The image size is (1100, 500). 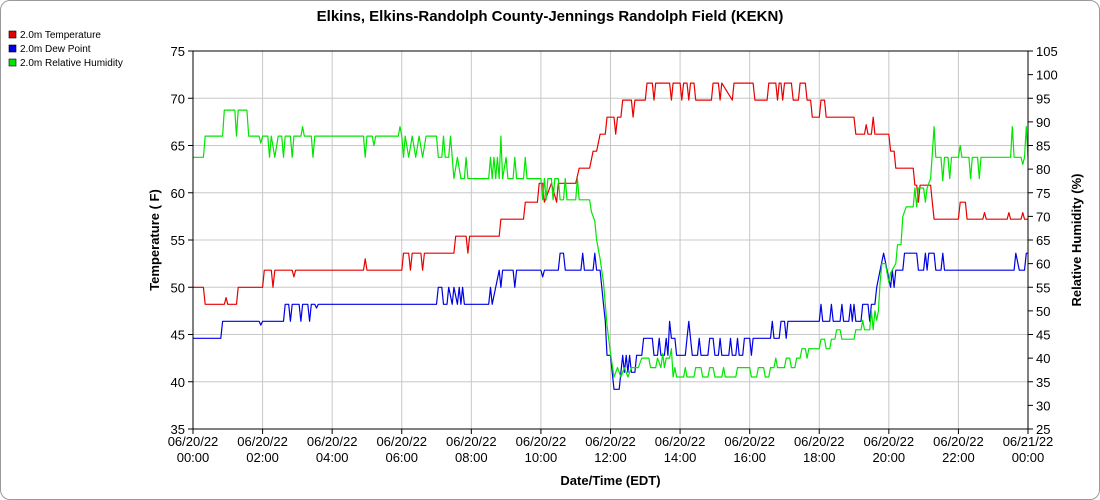 What do you see at coordinates (178, 287) in the screenshot?
I see `y-left-tick-label: 50` at bounding box center [178, 287].